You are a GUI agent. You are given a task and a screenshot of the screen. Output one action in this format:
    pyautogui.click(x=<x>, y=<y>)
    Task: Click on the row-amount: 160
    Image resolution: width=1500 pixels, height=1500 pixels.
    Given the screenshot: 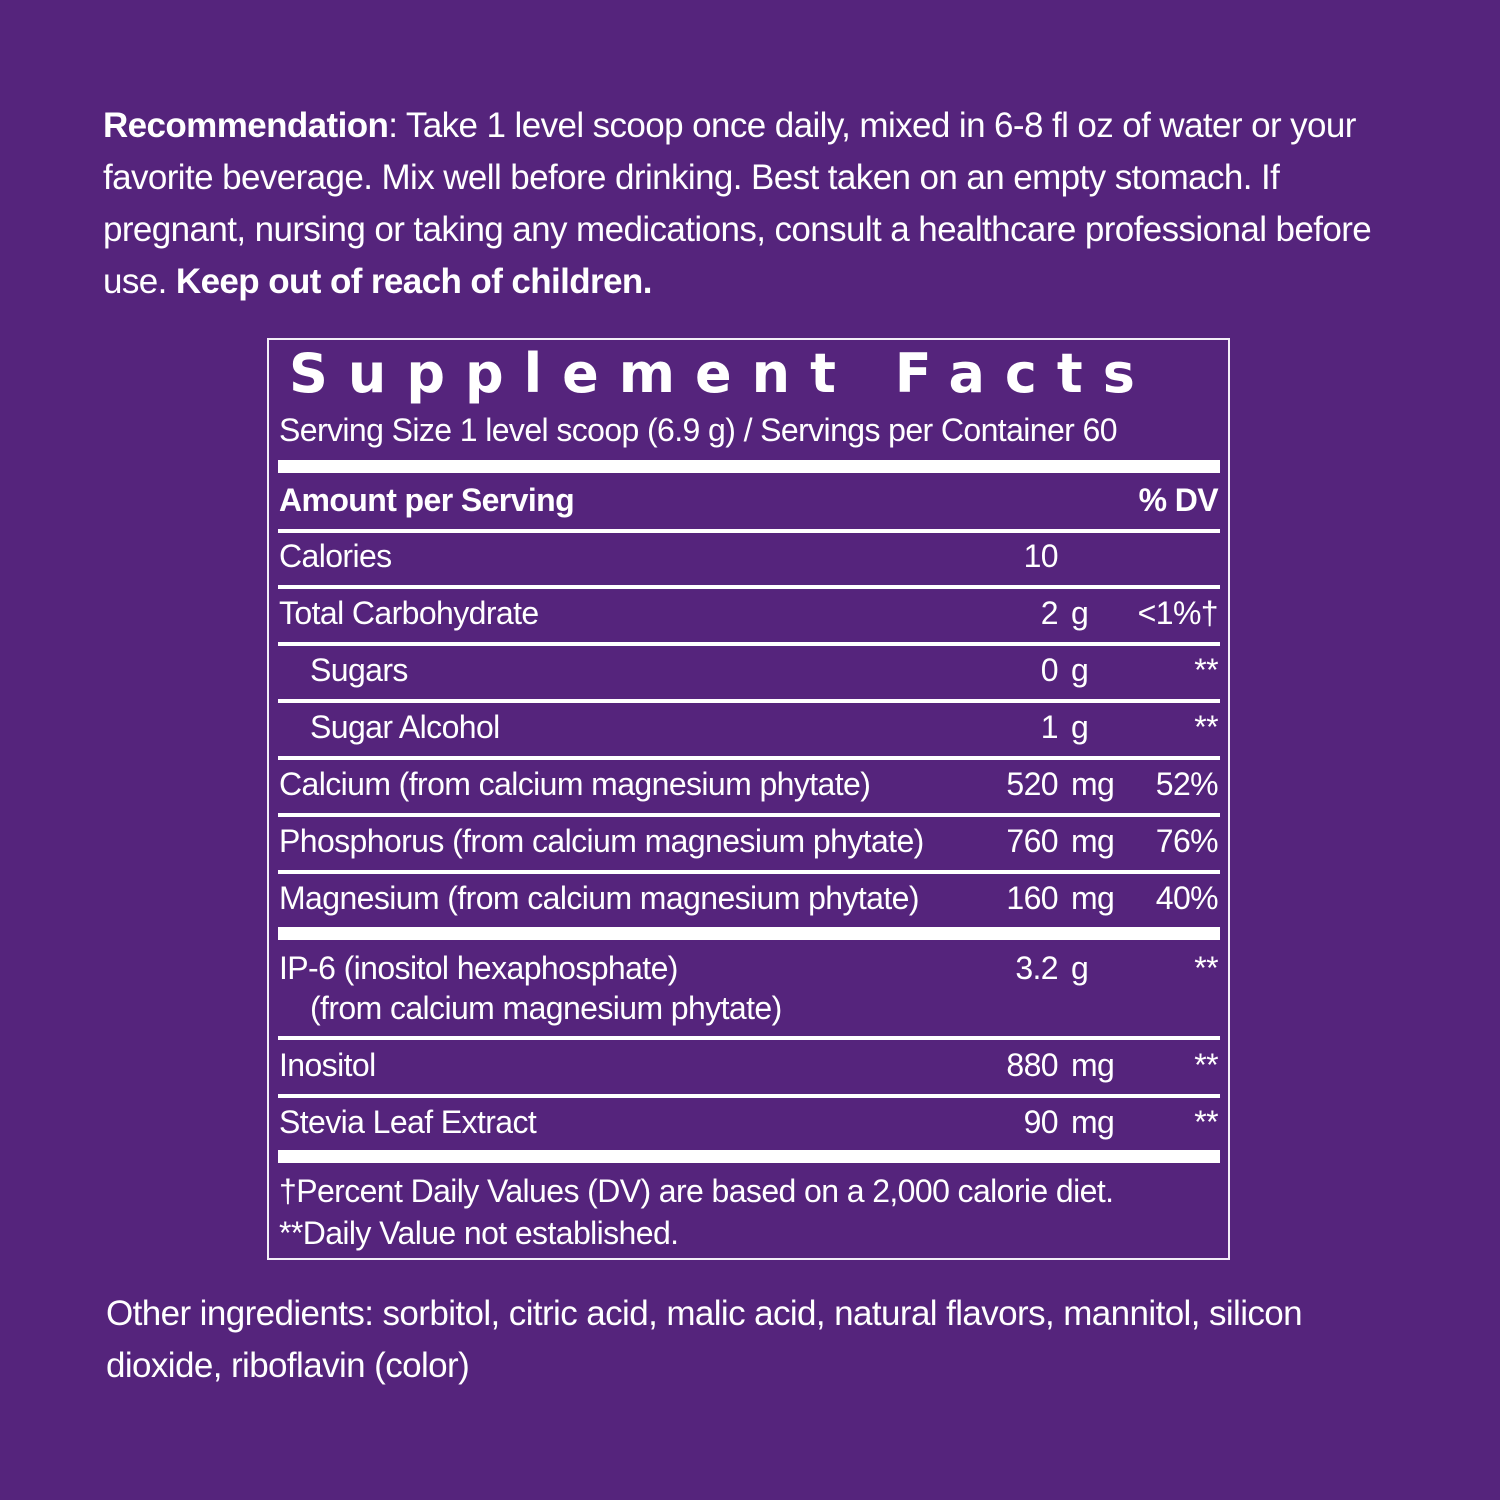 What is the action you would take?
    pyautogui.click(x=1032, y=898)
    